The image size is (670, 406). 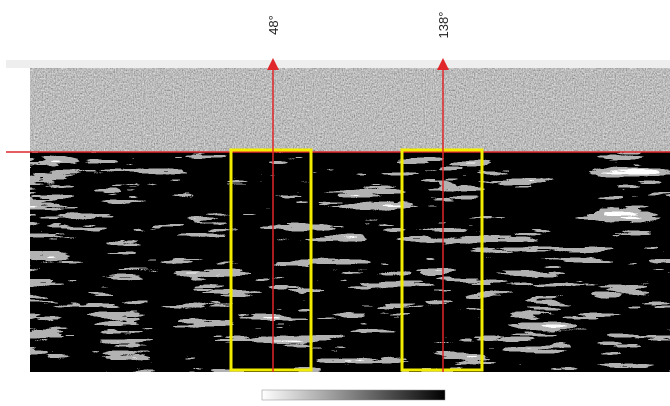 What do you see at coordinates (443, 25) in the screenshot?
I see `angle-label: 138°` at bounding box center [443, 25].